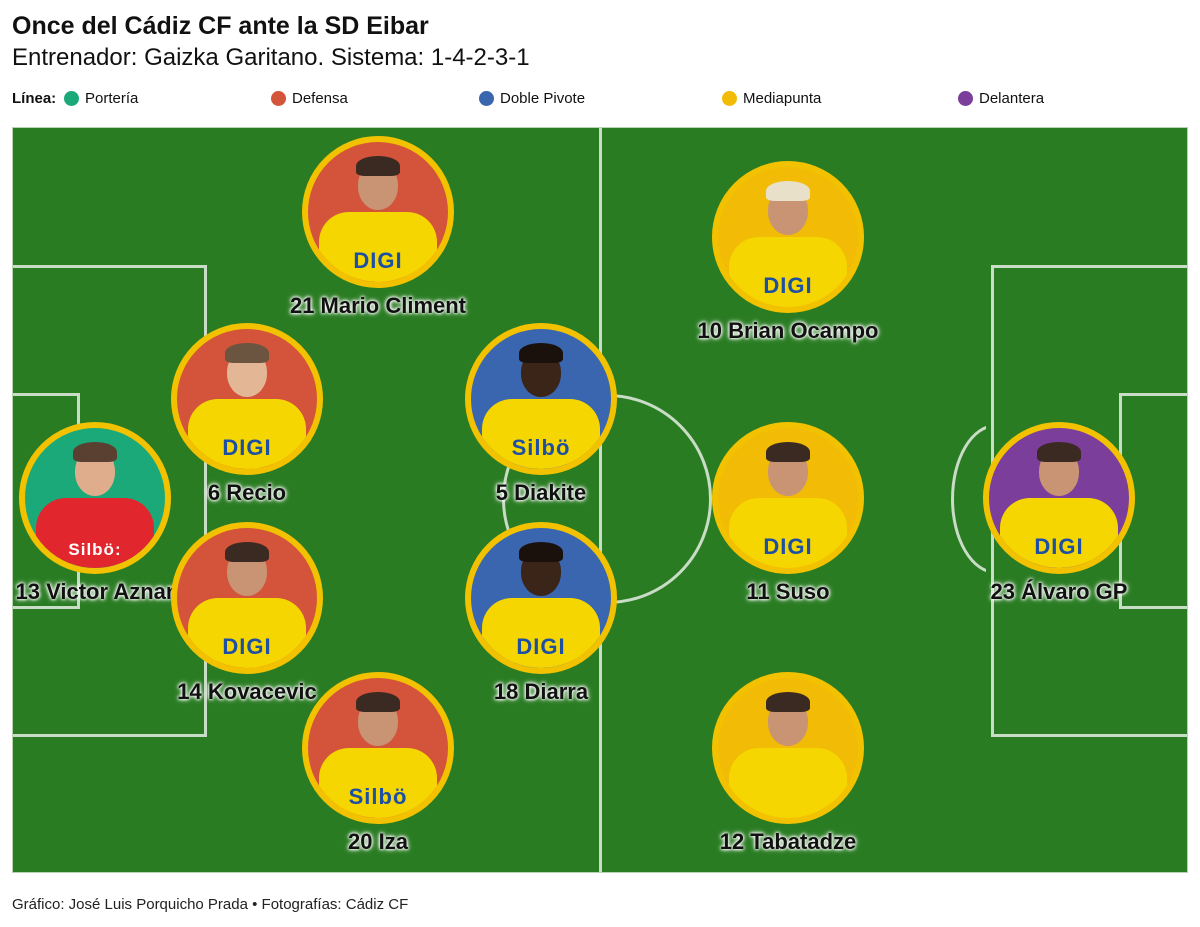  I want to click on player-name: 12 Tabatadze, so click(788, 841).